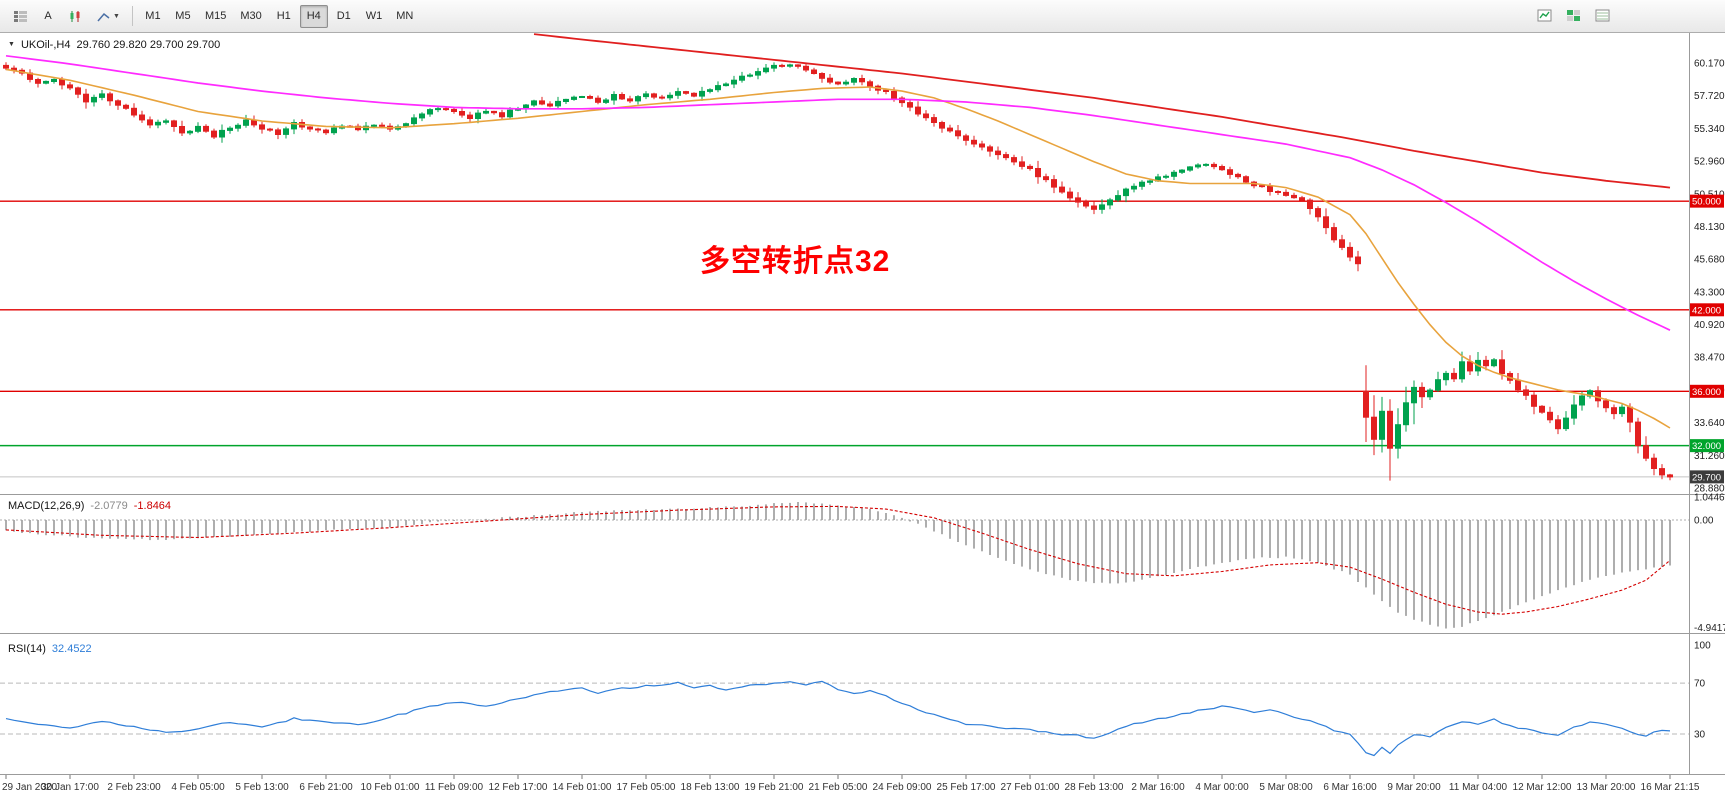 This screenshot has width=1725, height=797. What do you see at coordinates (838, 560) in the screenshot?
I see `macd-signal-line` at bounding box center [838, 560].